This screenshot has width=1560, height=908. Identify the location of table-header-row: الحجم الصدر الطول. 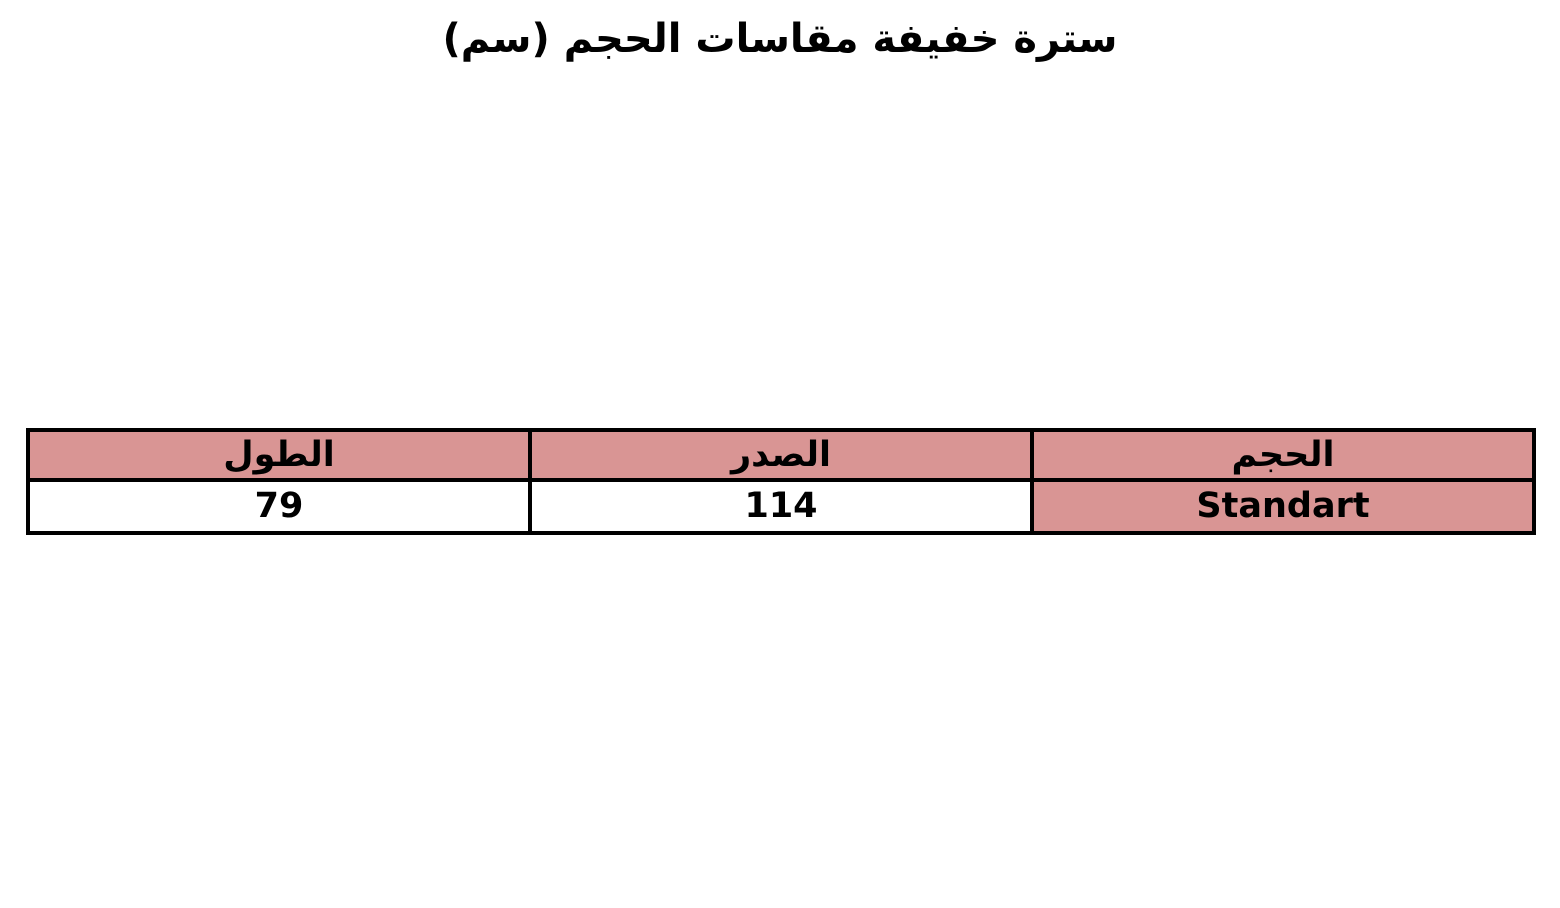
(781, 455).